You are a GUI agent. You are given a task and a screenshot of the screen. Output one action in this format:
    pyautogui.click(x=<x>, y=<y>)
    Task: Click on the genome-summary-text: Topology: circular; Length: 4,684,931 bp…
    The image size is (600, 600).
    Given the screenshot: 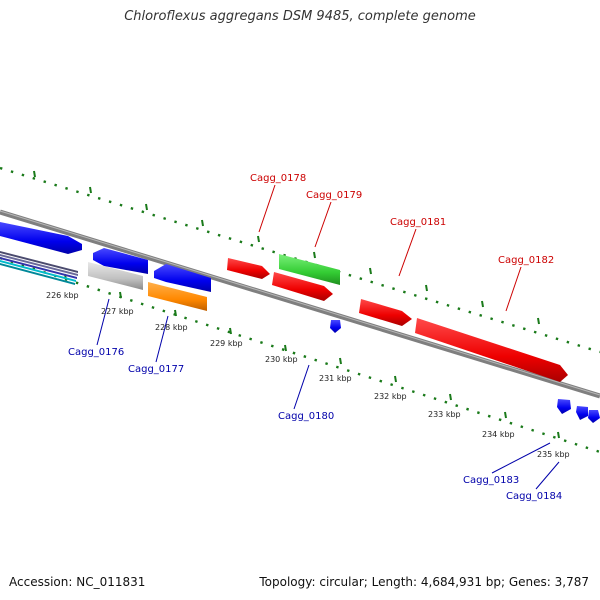 What is the action you would take?
    pyautogui.click(x=424, y=582)
    